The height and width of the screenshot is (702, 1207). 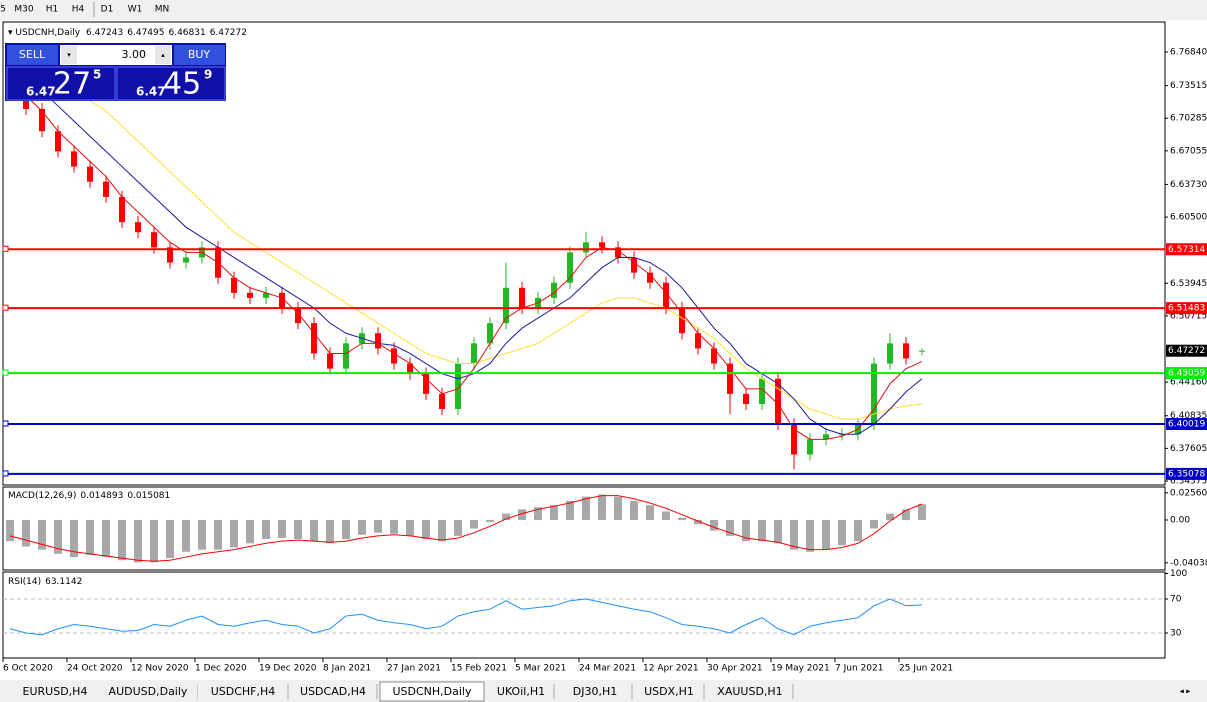 I want to click on sell-button, so click(x=32, y=55).